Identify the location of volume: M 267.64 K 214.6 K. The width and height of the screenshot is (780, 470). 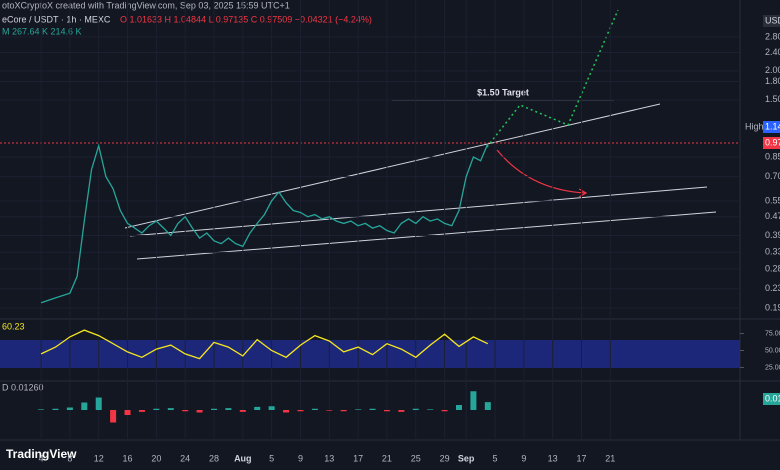
(42, 31).